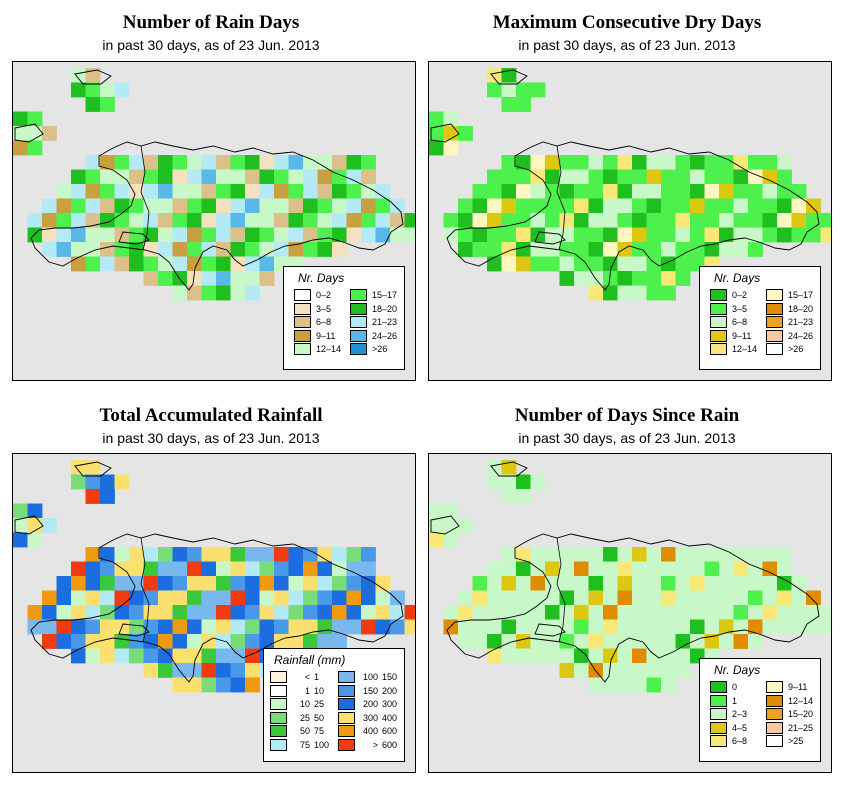  I want to click on grid-cells, so click(630, 576).